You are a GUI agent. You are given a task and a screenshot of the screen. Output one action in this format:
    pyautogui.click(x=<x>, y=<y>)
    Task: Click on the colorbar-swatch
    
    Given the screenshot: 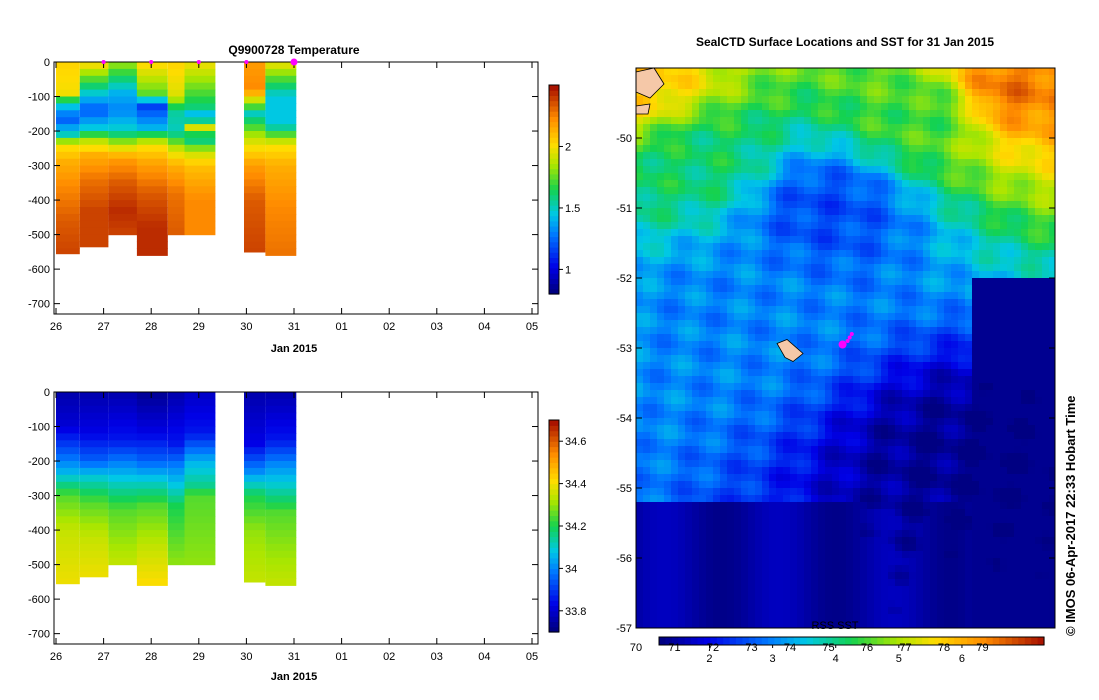 What is the action you would take?
    pyautogui.click(x=554, y=571)
    